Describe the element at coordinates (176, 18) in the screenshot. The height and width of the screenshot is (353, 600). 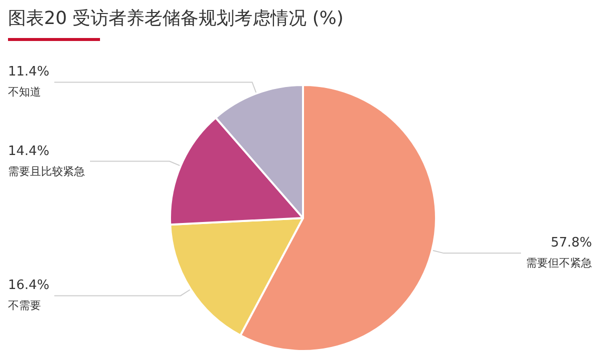
I see `chart-title: 图表20 受访者养老储备规划考虑情况 (%)` at that location.